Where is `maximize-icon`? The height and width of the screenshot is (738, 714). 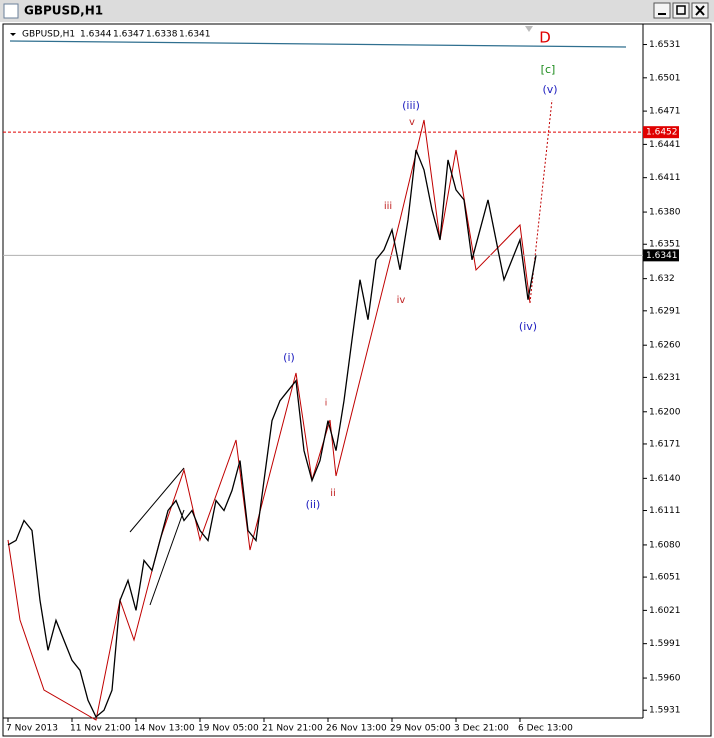 maximize-icon is located at coordinates (681, 10).